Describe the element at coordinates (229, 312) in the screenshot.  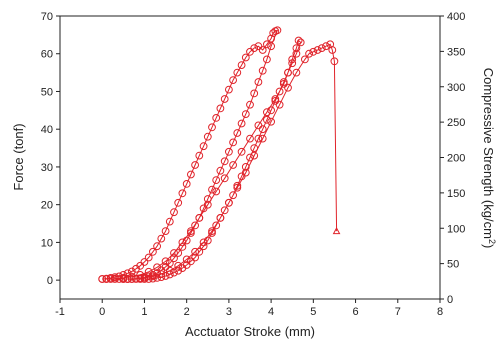
I see `x-tick-label: 3` at that location.